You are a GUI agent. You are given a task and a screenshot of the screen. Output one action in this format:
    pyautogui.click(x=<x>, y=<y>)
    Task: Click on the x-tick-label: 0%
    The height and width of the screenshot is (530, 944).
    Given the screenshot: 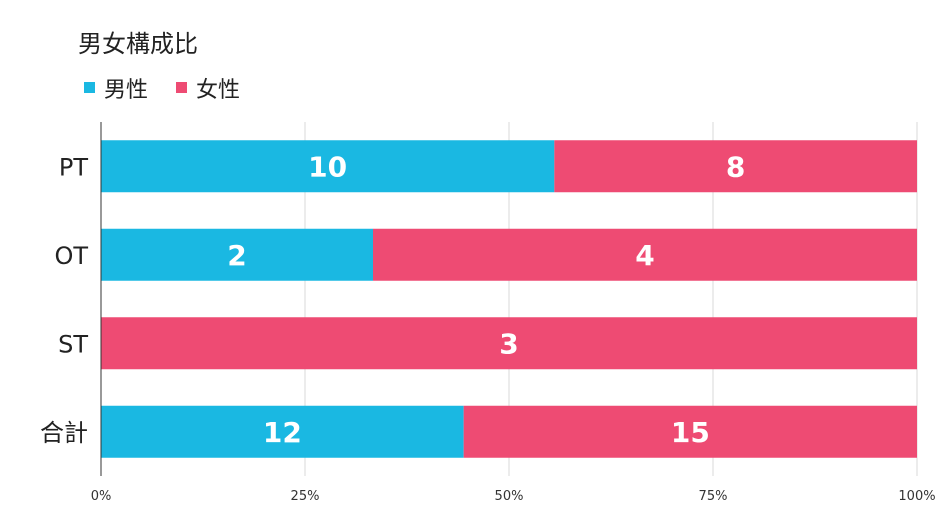 What is the action you would take?
    pyautogui.click(x=101, y=496)
    